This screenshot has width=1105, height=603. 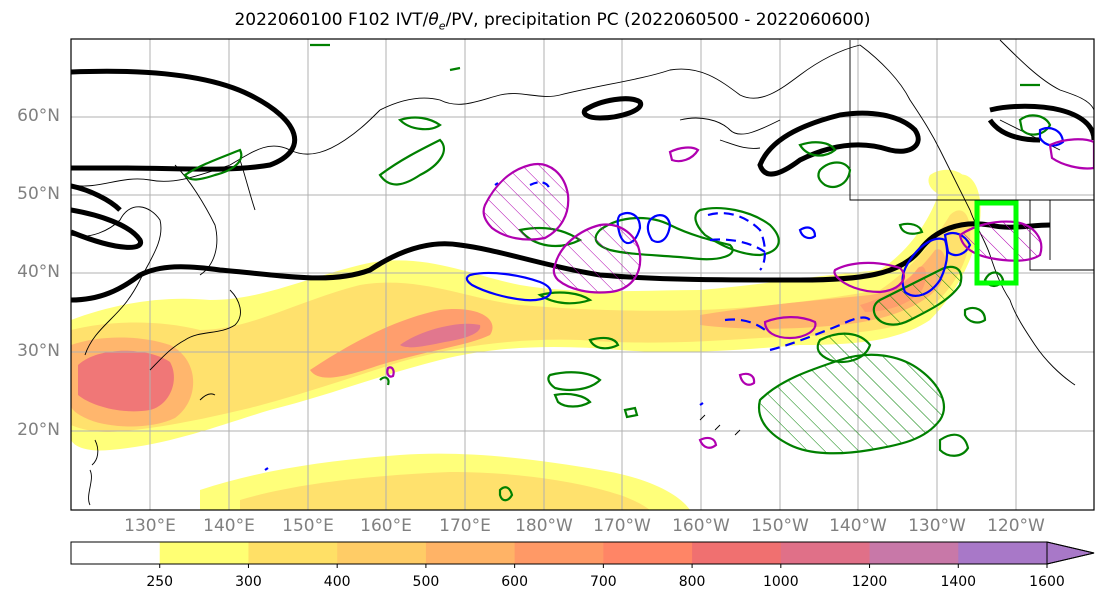 What do you see at coordinates (1070, 553) in the screenshot?
I see `colorbar-extend-arrow` at bounding box center [1070, 553].